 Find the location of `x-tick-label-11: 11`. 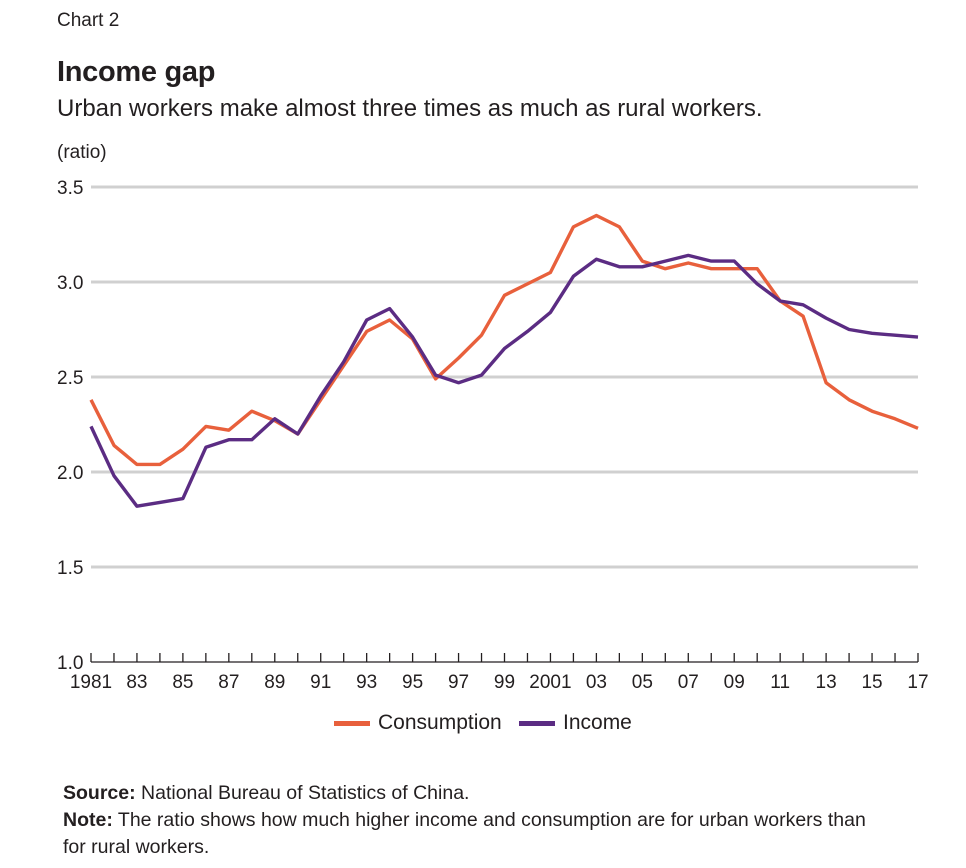

x-tick-label-11: 11 is located at coordinates (780, 682).